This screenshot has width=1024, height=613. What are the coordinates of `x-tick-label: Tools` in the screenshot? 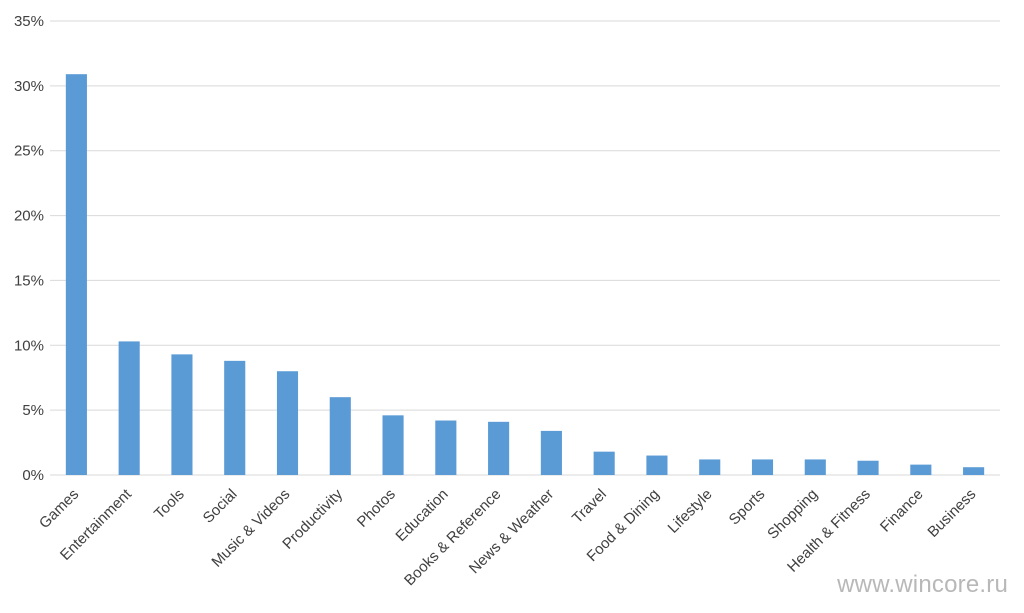 It's located at (169, 504).